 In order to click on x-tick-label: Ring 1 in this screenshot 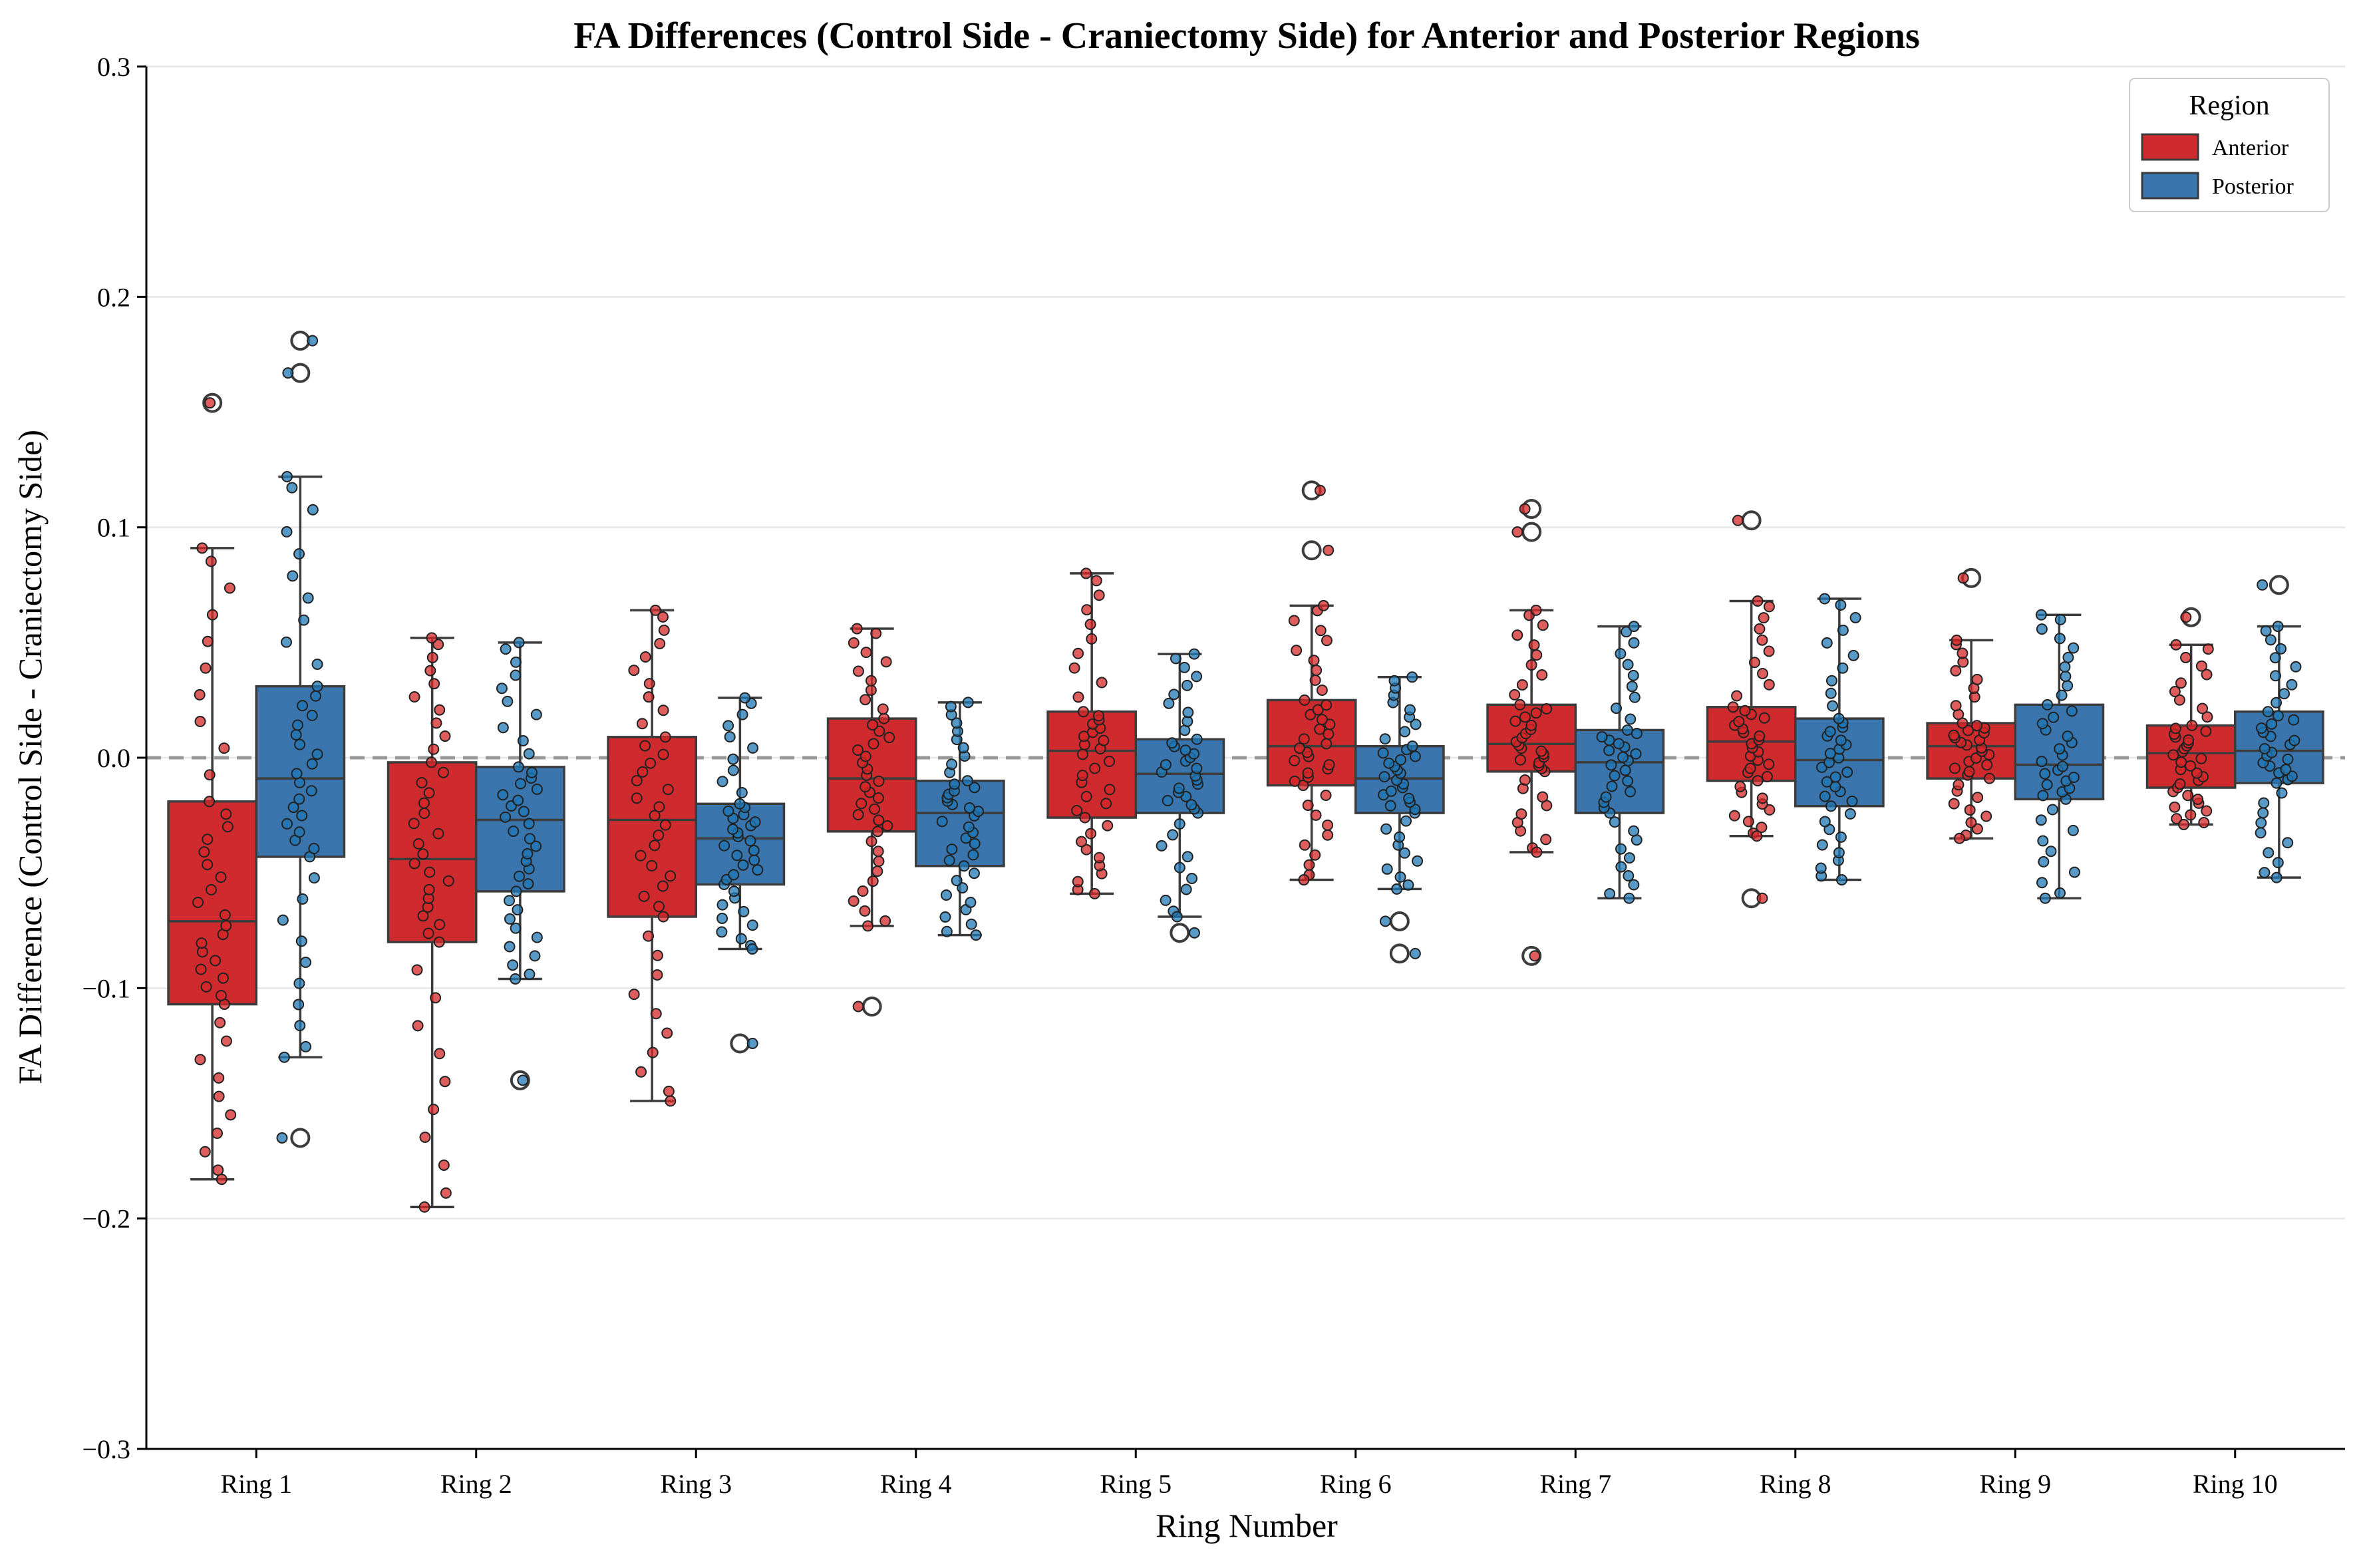, I will do `click(256, 1484)`.